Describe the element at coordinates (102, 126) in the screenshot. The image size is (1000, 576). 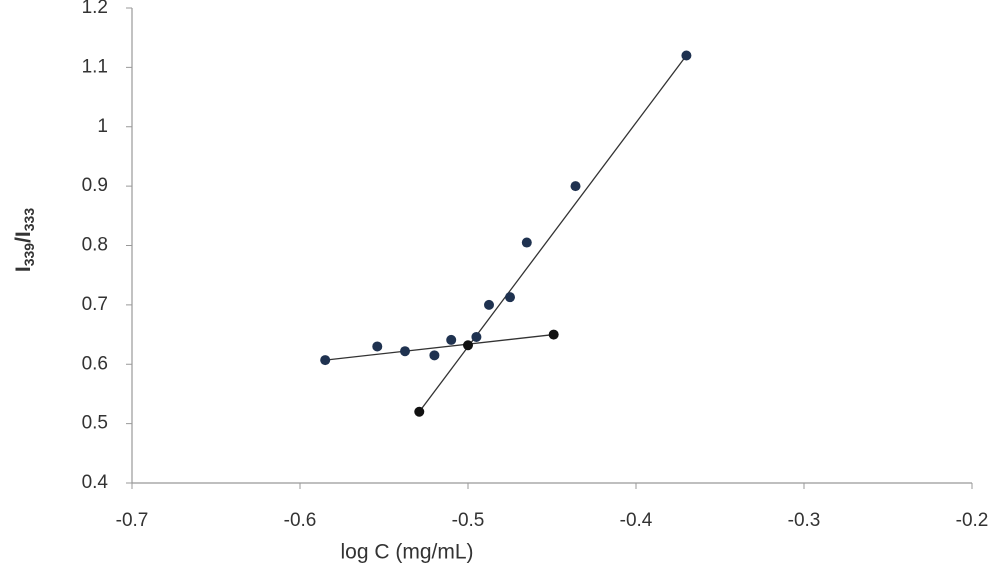
I see `y-tick-label: 1` at that location.